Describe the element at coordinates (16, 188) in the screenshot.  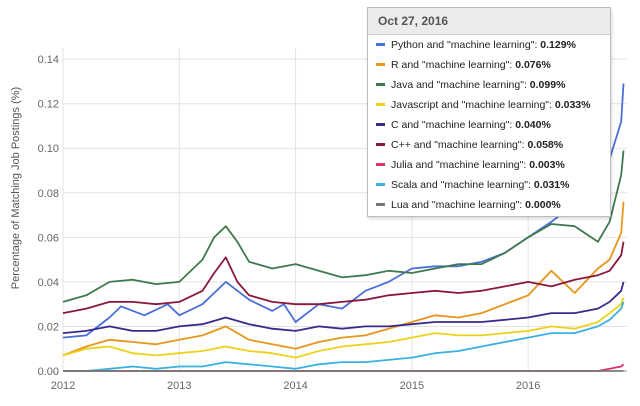
I see `y-axis-label: Percentage of Matching Job Postings (%)` at that location.